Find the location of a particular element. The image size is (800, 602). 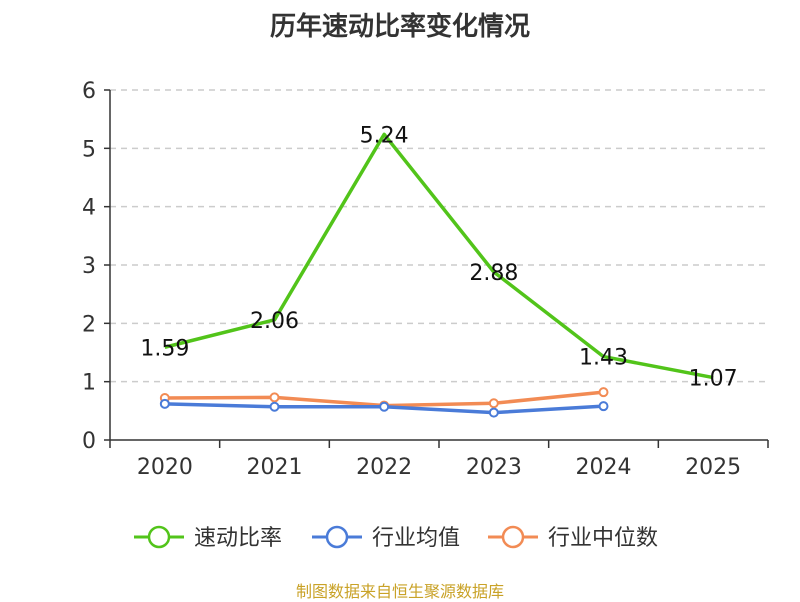

series-point-2-2024 is located at coordinates (603, 392).